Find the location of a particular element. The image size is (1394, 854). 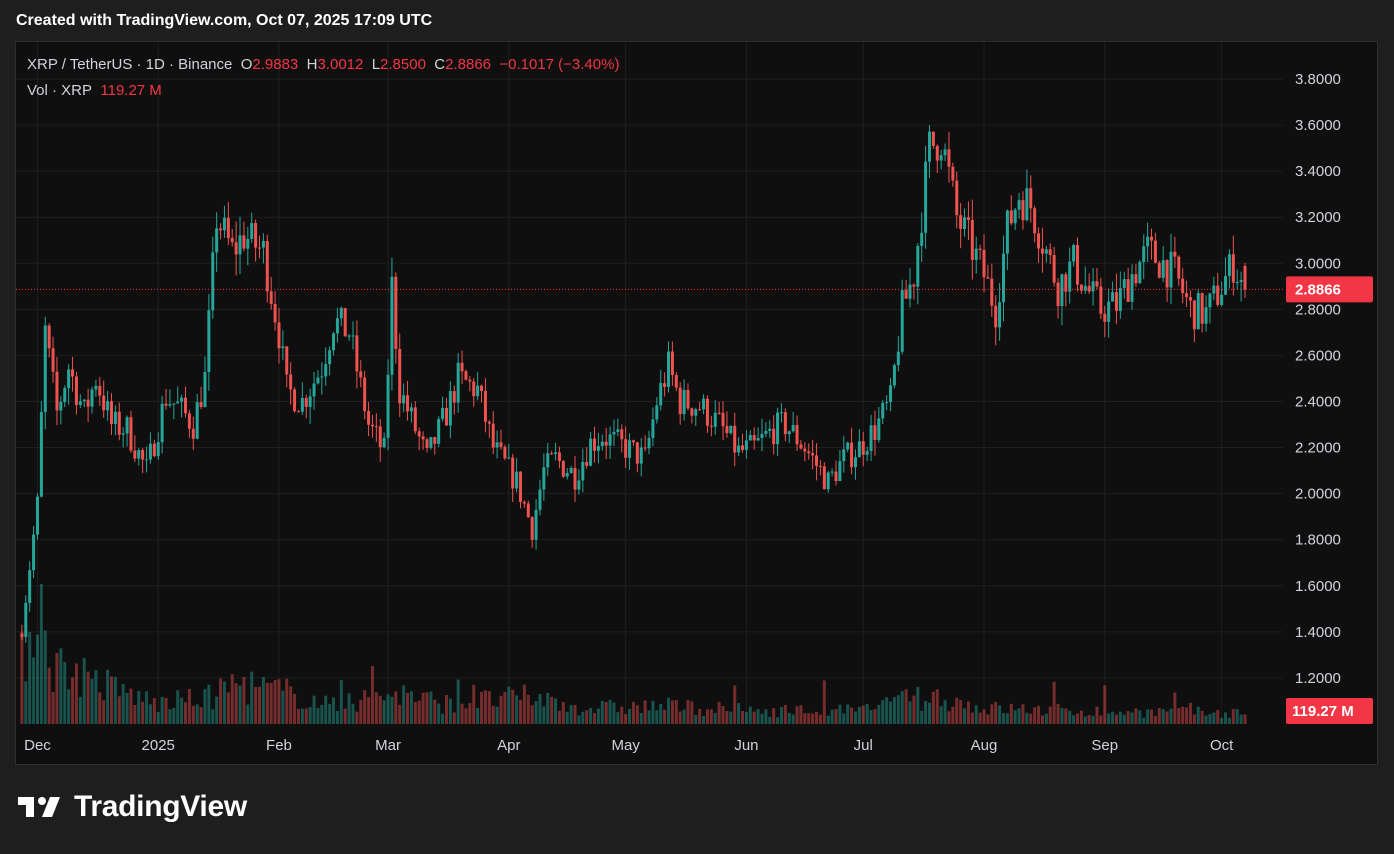

legend-low-value: 2.8500 is located at coordinates (403, 64).